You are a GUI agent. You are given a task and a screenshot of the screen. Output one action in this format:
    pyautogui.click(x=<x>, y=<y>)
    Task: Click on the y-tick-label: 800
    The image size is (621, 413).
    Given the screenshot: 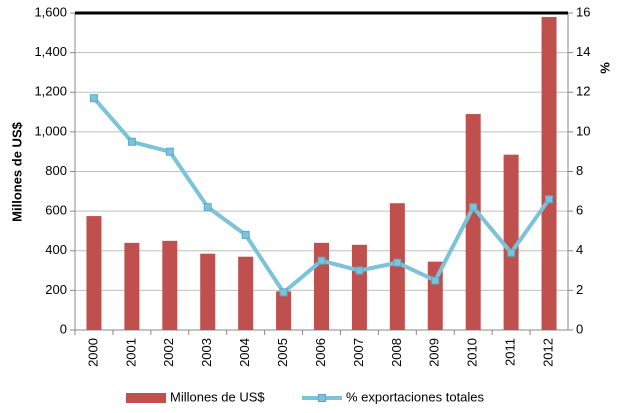 What is the action you would take?
    pyautogui.click(x=56, y=170)
    